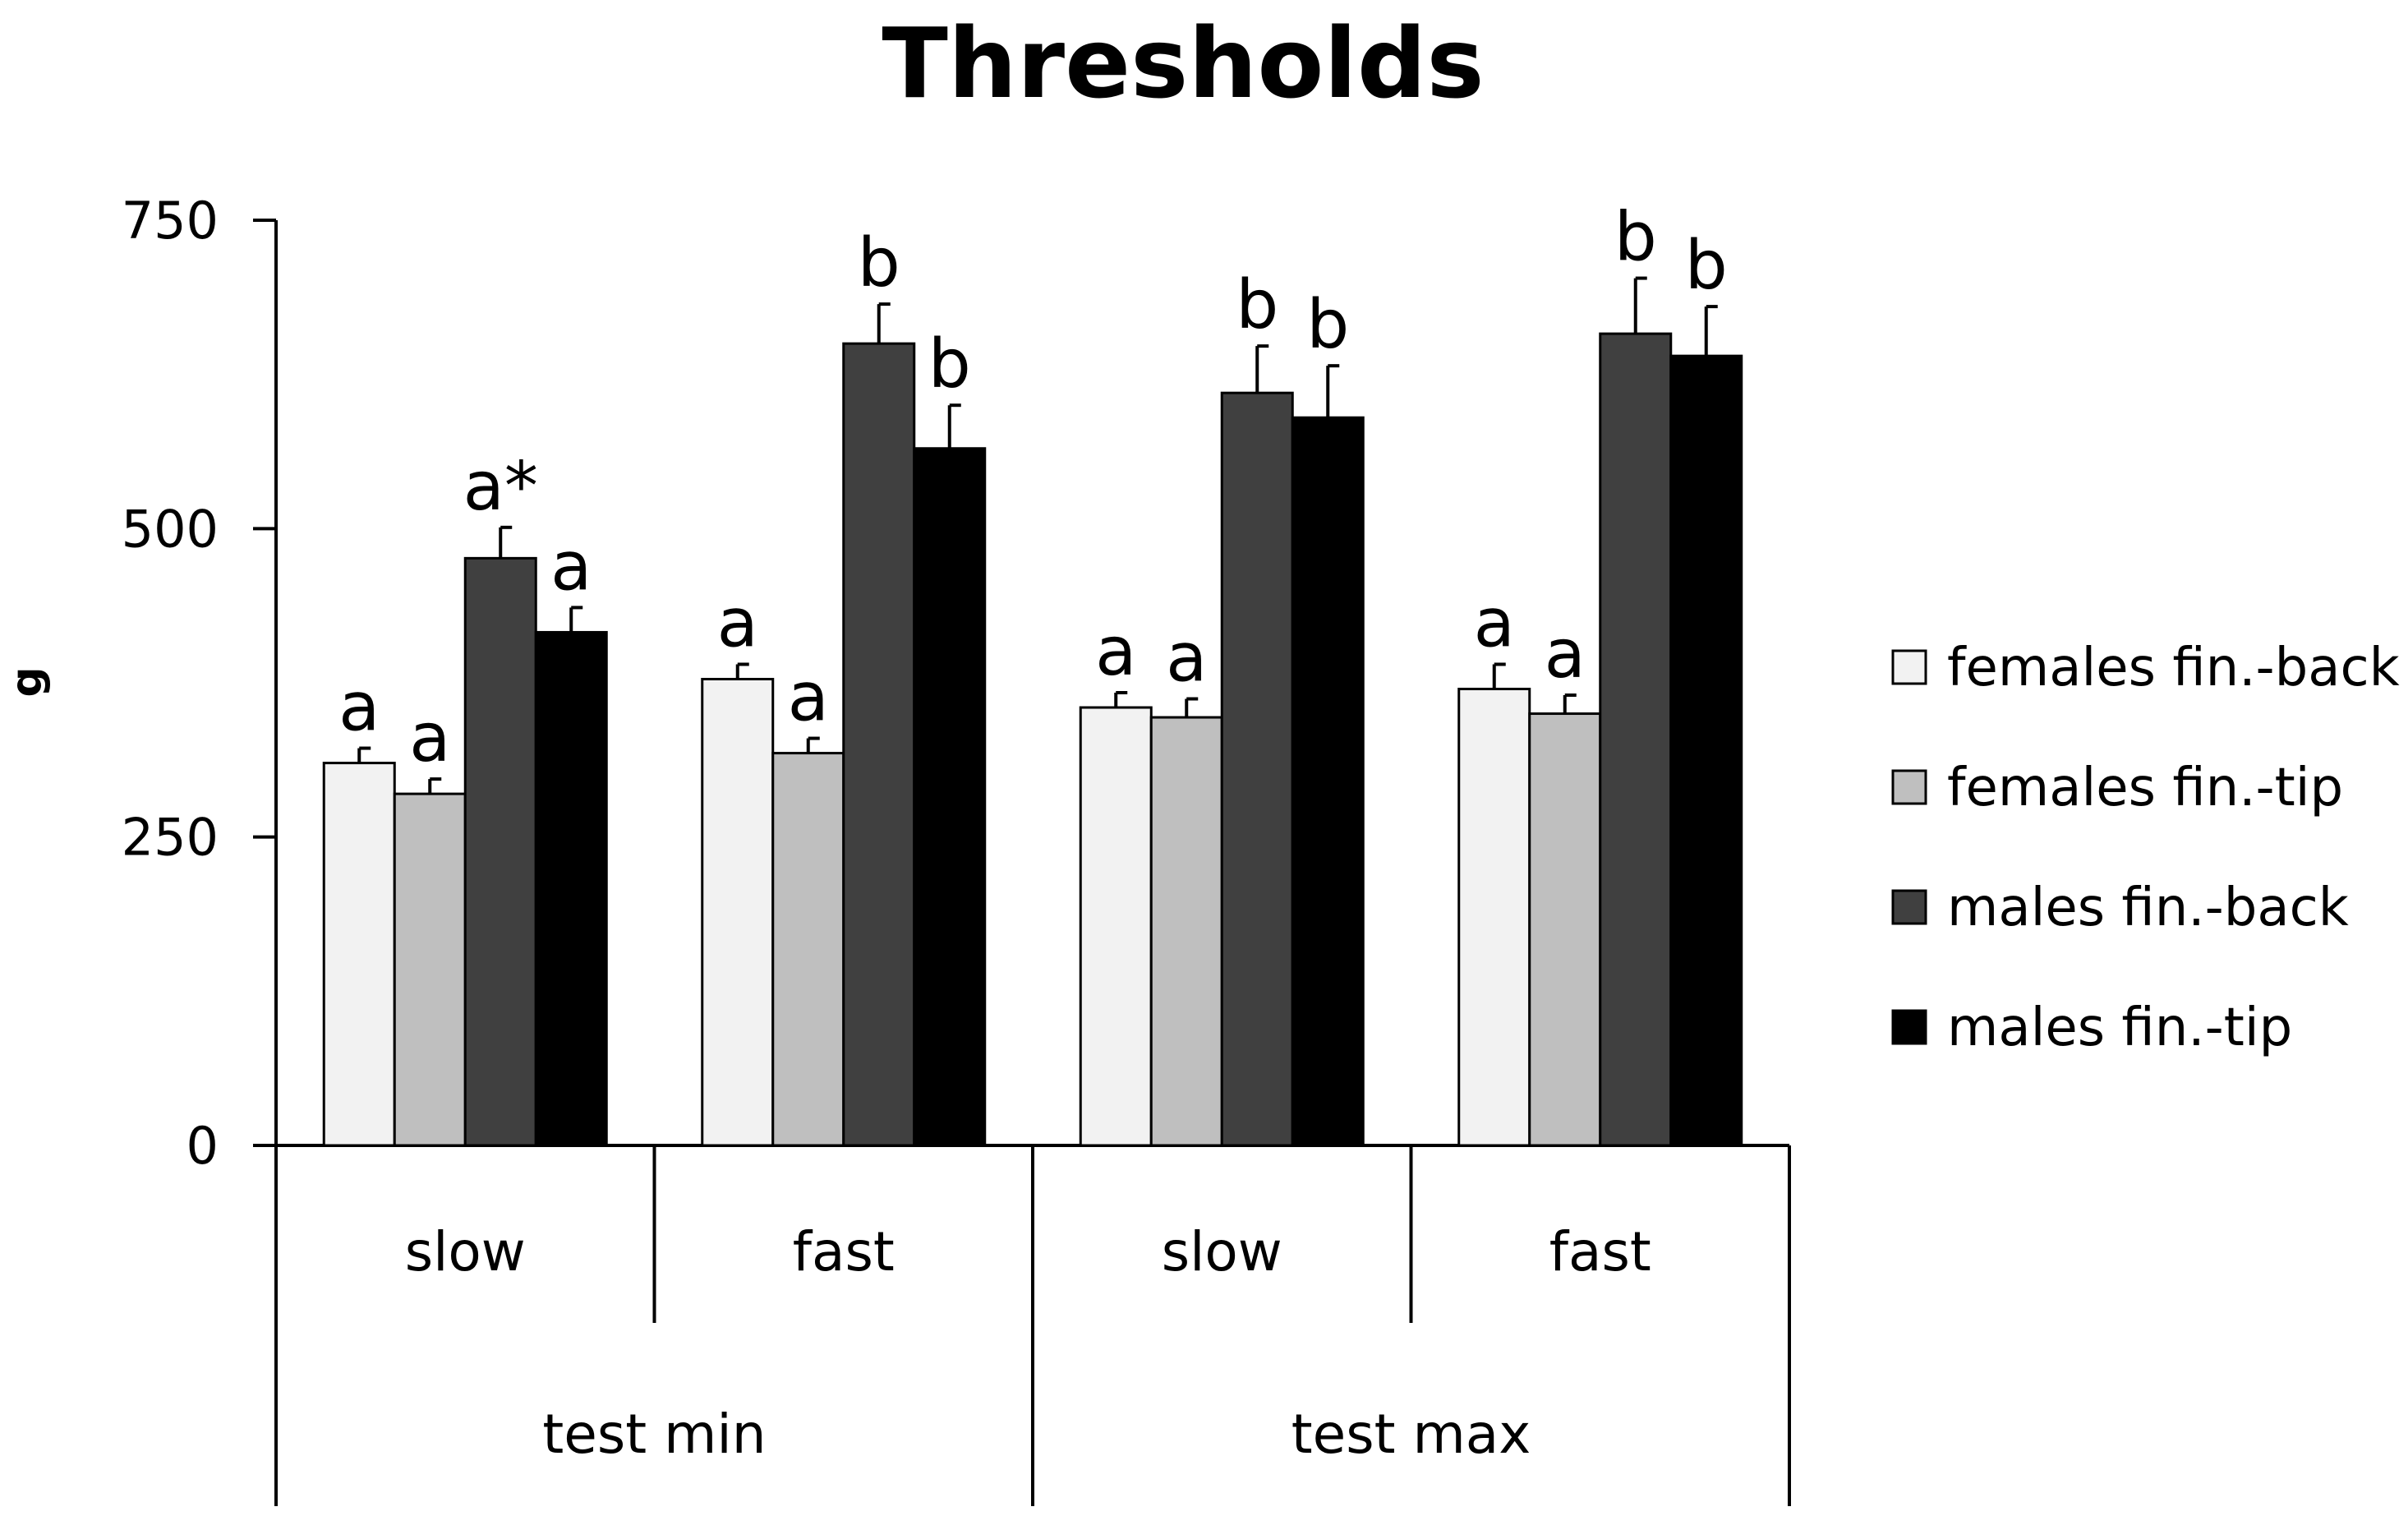 This screenshot has height=1539, width=2408. What do you see at coordinates (654, 1435) in the screenshot?
I see `group-label: test min` at bounding box center [654, 1435].